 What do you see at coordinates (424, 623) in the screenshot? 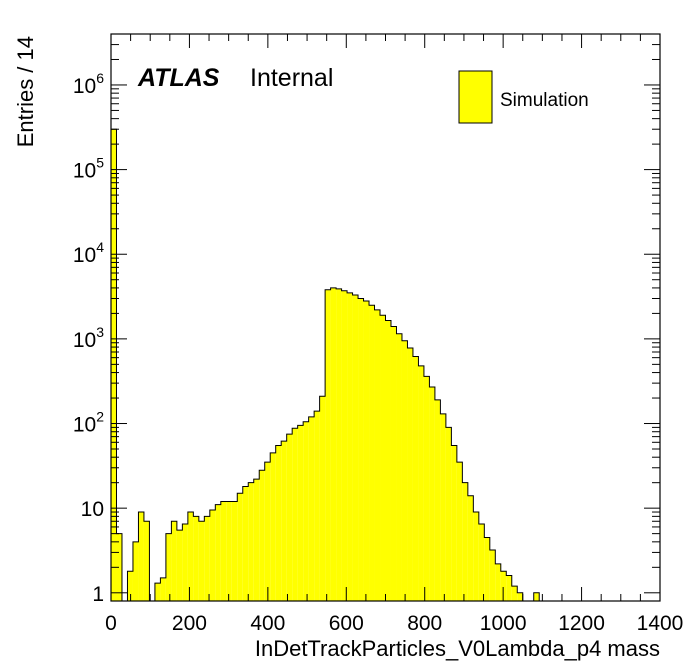
I see `x-tick-label: 800` at bounding box center [424, 623].